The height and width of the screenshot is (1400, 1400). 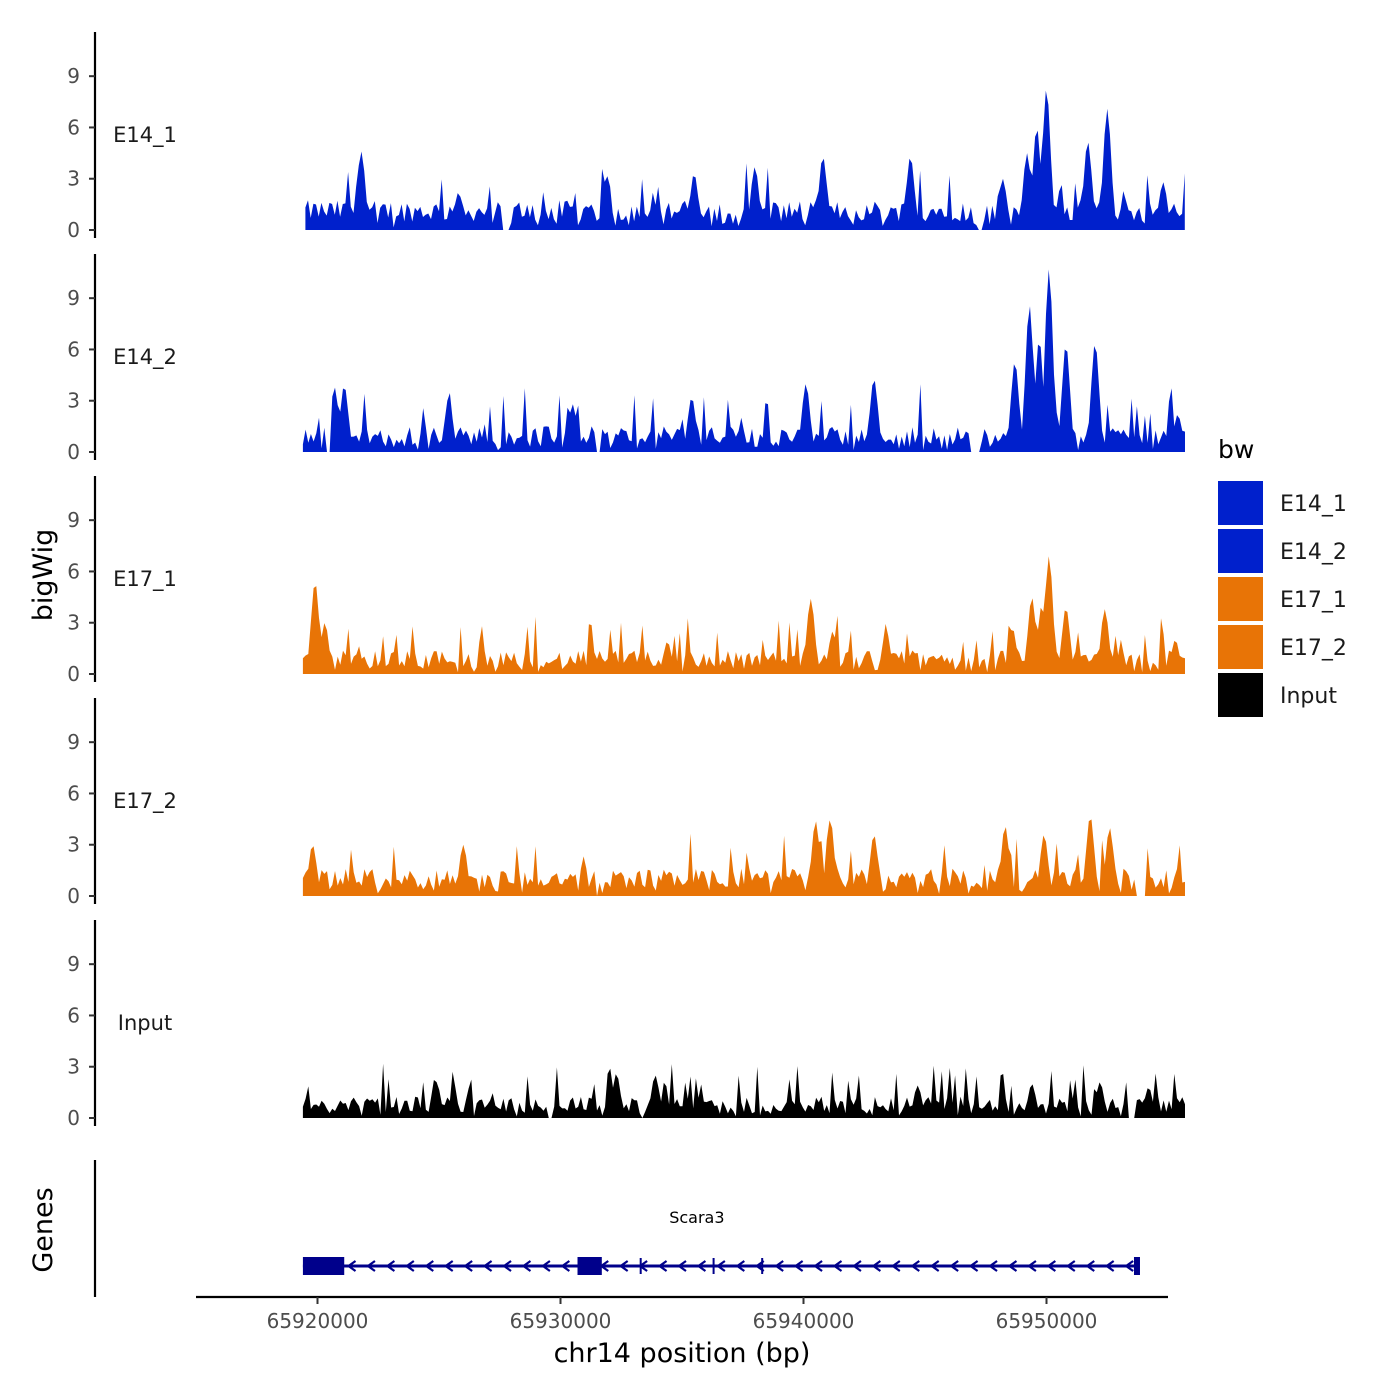 I want to click on track-e14-1: 0 3 6 9 E14_1, so click(x=626, y=137).